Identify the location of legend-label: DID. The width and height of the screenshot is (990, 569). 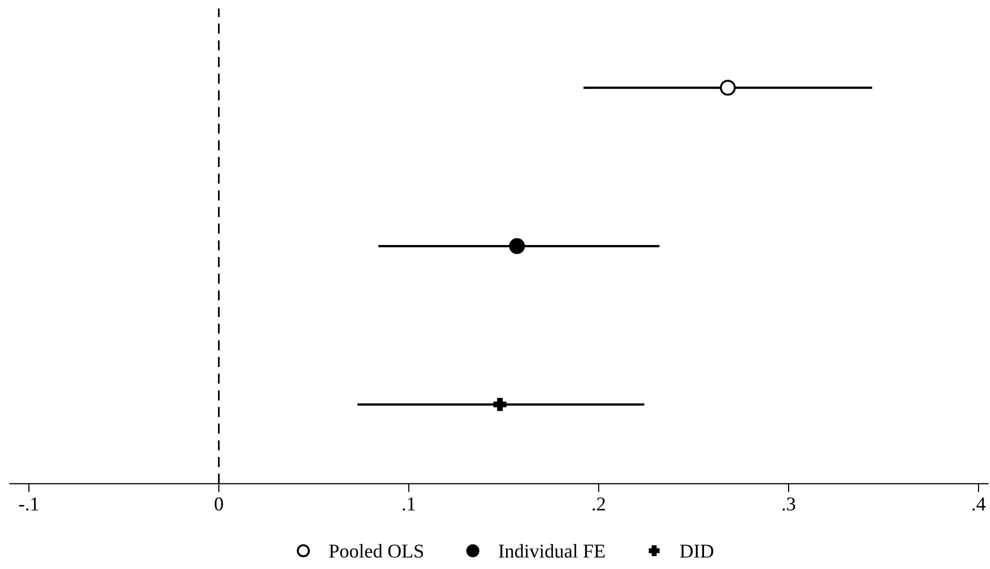
(697, 551).